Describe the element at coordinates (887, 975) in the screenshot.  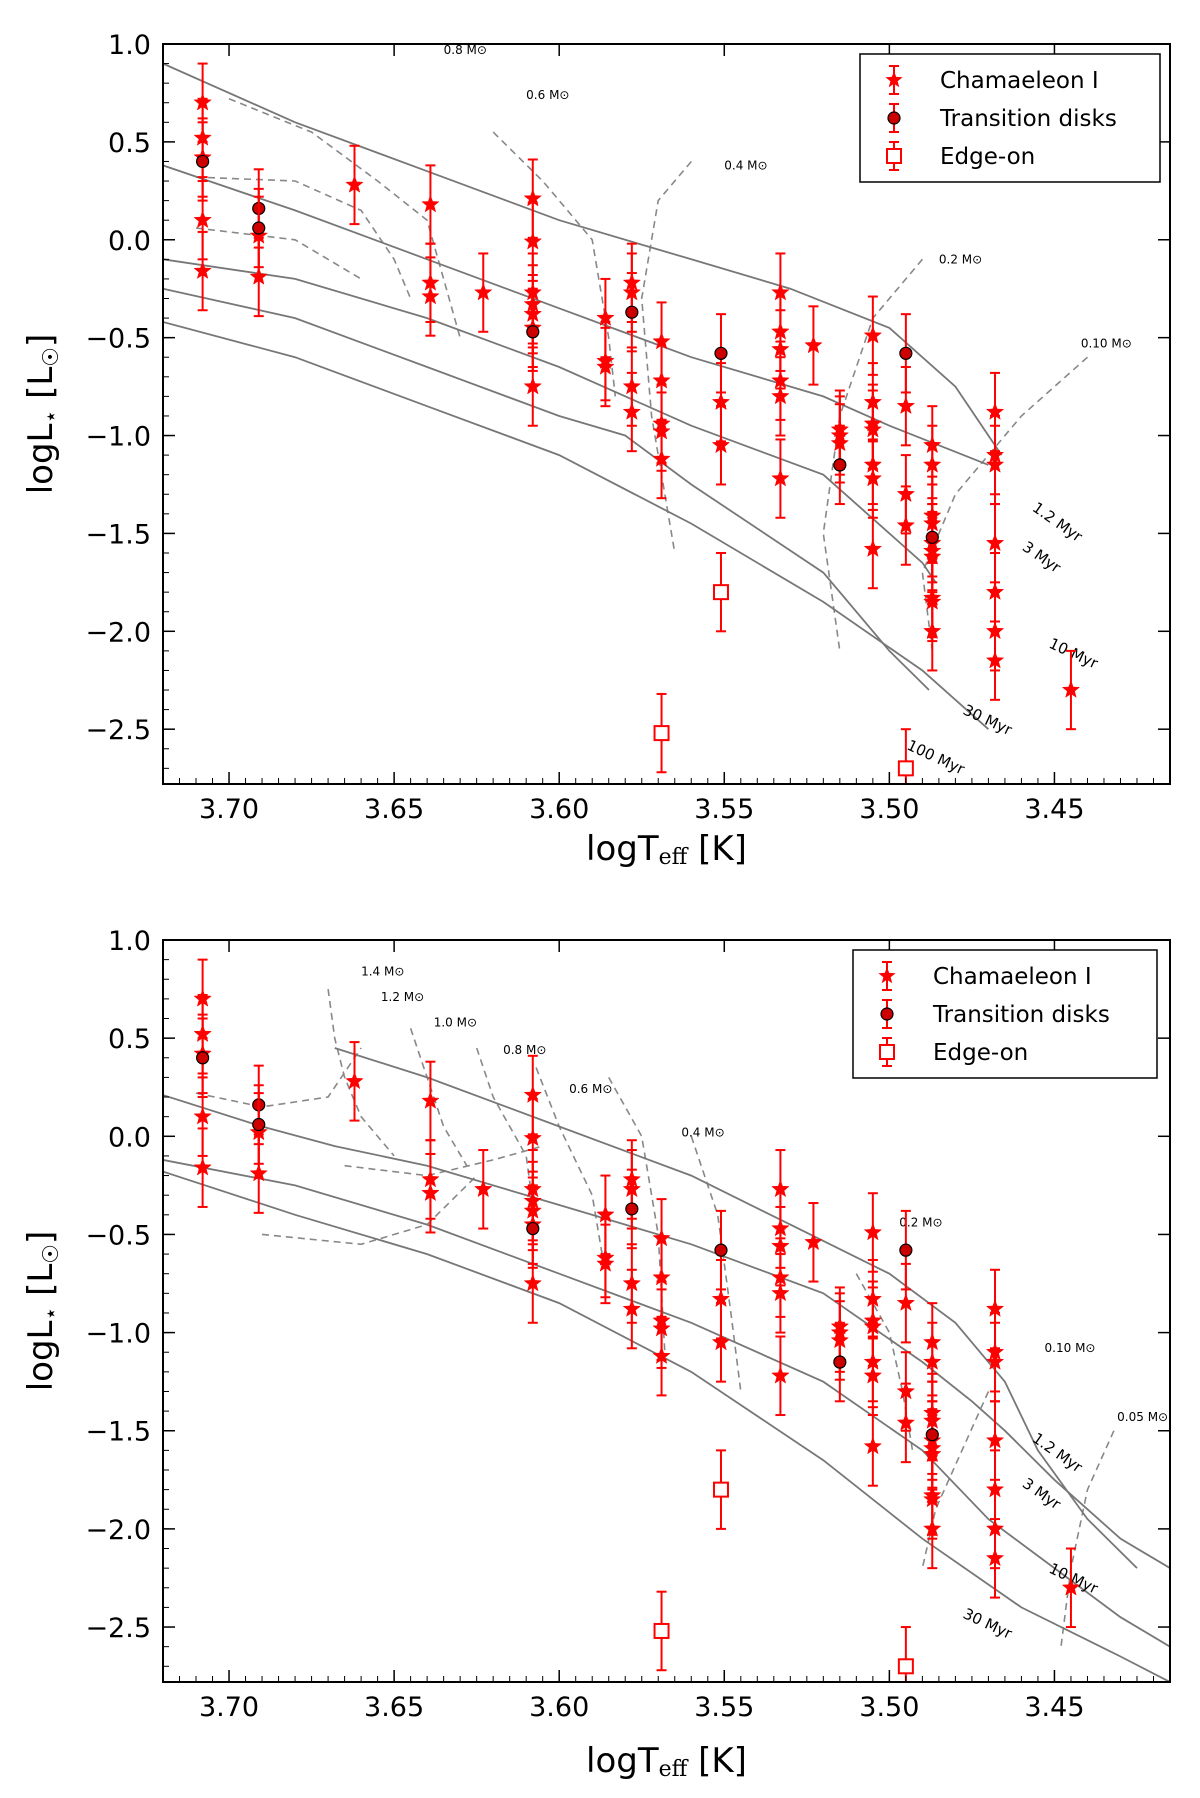
I see `legend-star-marker` at that location.